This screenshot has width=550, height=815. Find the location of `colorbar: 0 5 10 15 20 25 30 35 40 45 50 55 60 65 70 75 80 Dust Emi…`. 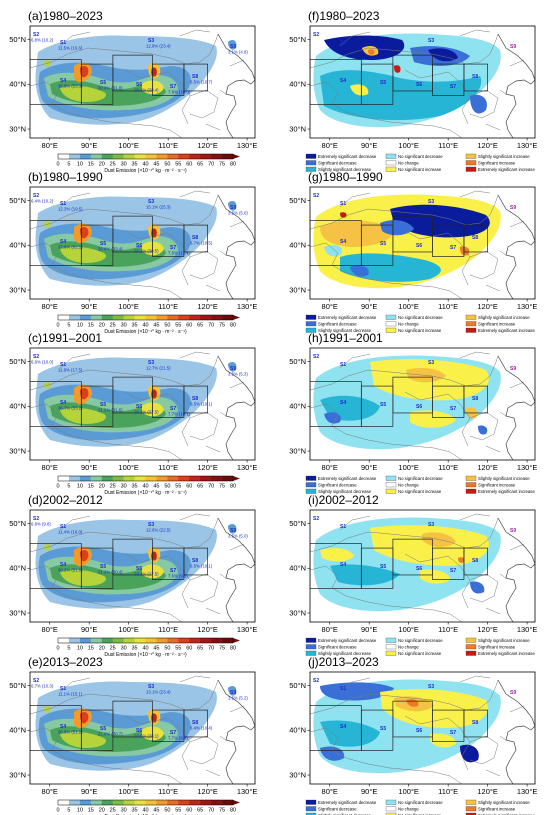

colorbar: 0 5 10 15 20 25 30 35 40 45 50 55 60 65 70 75 80 Dust Emi… is located at coordinates (148, 163).